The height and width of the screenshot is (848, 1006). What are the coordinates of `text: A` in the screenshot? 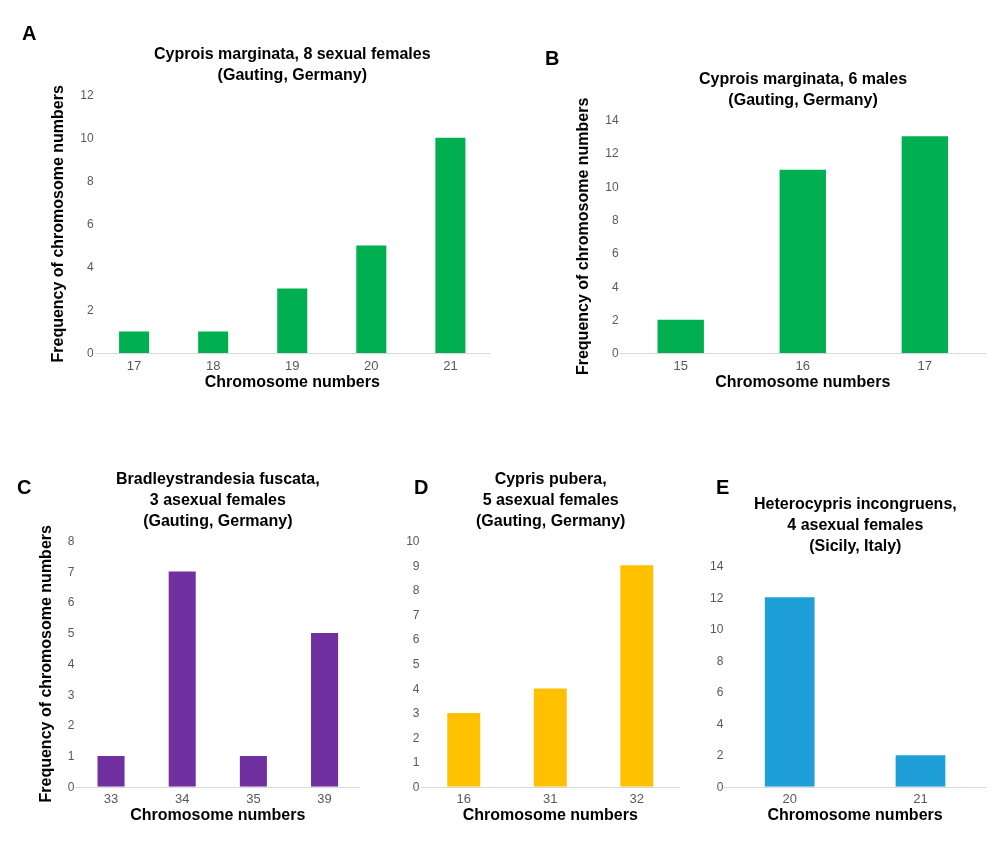 It's located at (29, 33).